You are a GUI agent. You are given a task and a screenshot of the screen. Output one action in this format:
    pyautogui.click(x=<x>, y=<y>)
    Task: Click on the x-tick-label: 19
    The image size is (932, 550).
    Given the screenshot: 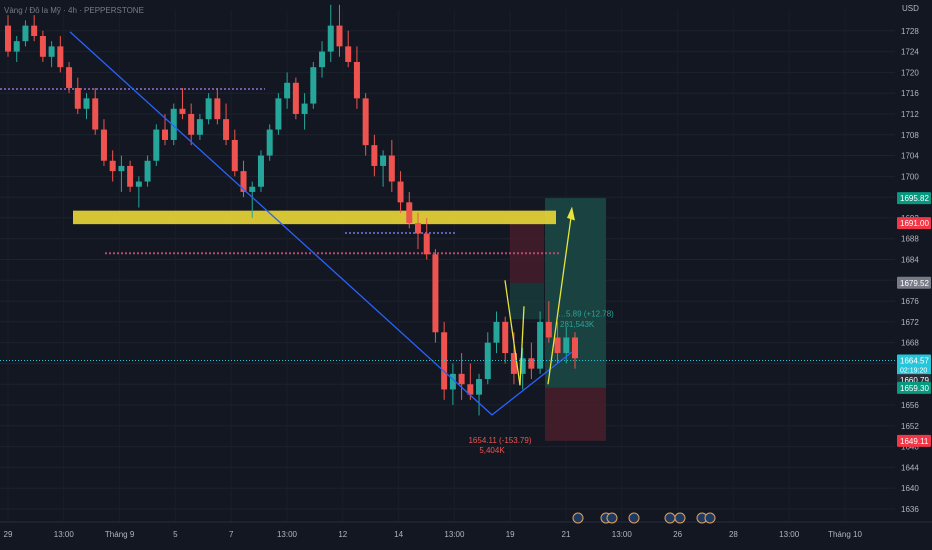 What is the action you would take?
    pyautogui.click(x=510, y=534)
    